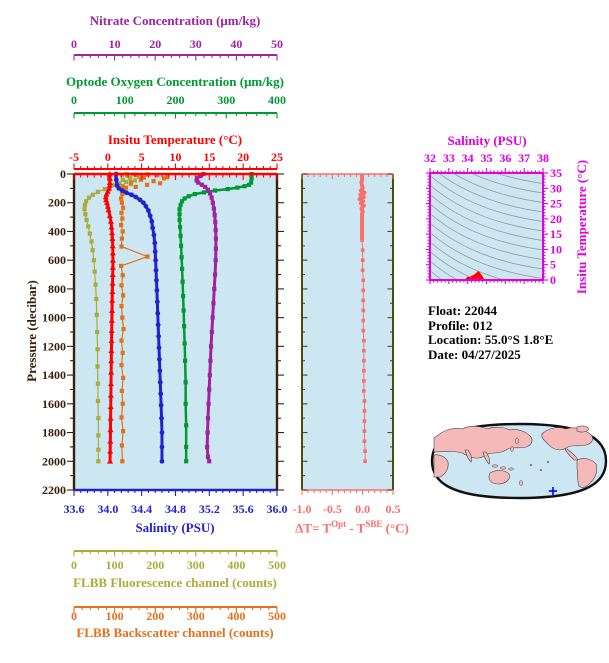 The image size is (609, 663). I want to click on tick-label: 40, so click(236, 44).